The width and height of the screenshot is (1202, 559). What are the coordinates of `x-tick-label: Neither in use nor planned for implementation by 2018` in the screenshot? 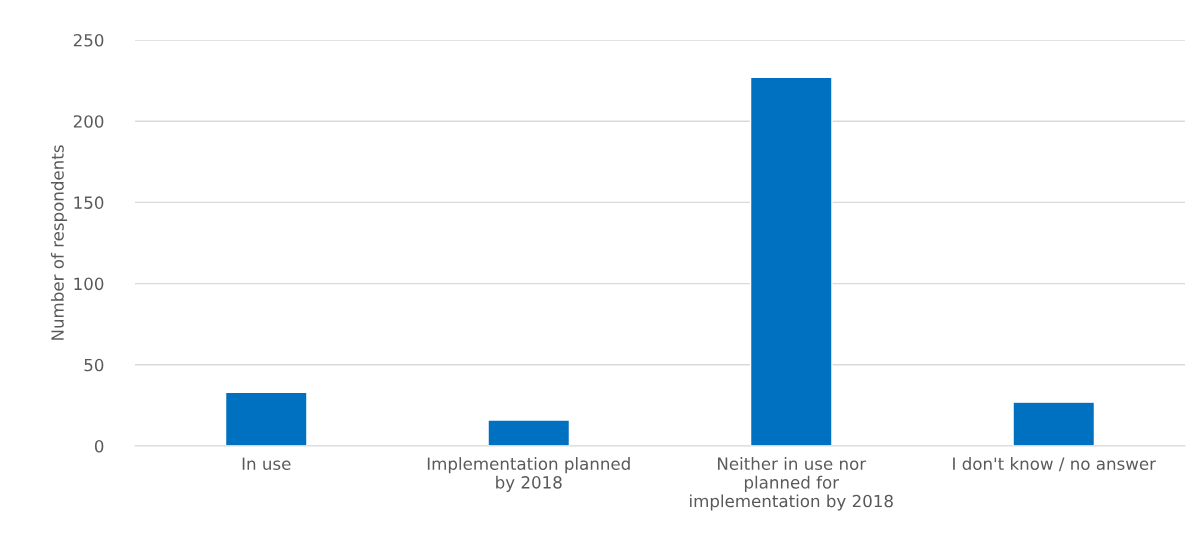 It's located at (791, 484).